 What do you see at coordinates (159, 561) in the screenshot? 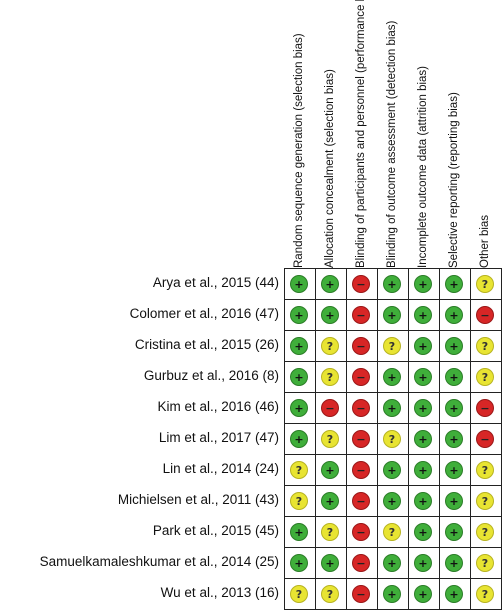
I see `study-label: Samuelkamaleshkumar et al., 2014 (25)` at bounding box center [159, 561].